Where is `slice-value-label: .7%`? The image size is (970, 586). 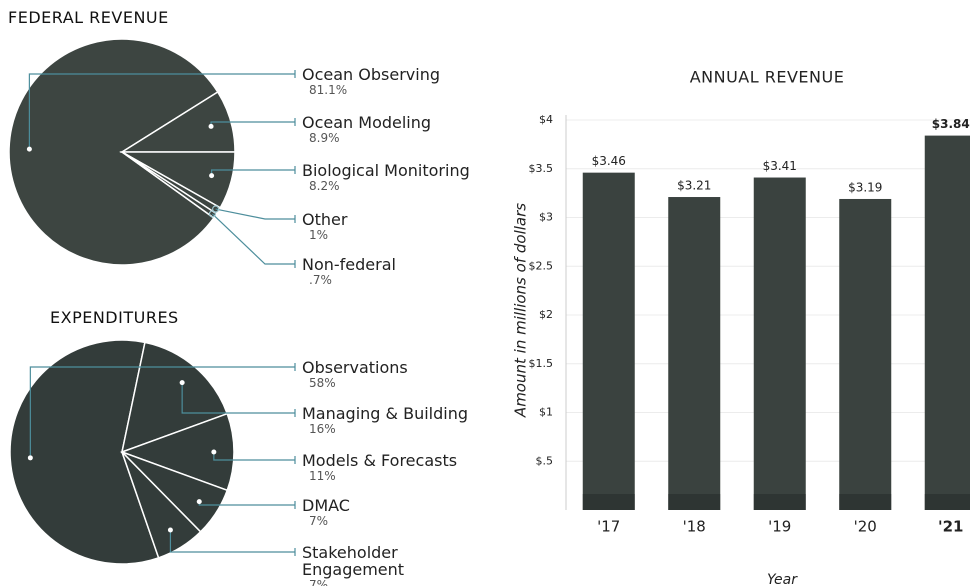 slice-value-label: .7% is located at coordinates (320, 280).